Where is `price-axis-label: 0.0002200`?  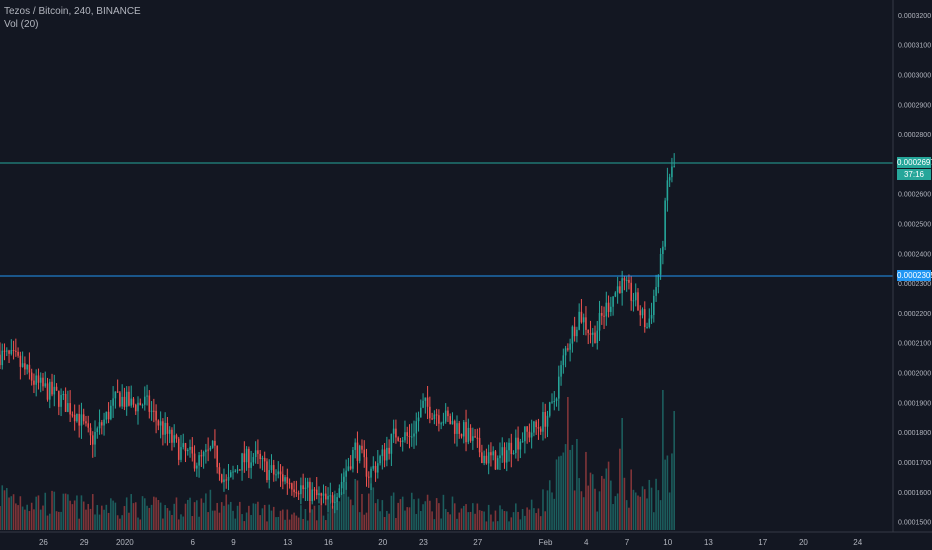
price-axis-label: 0.0002200 is located at coordinates (914, 314).